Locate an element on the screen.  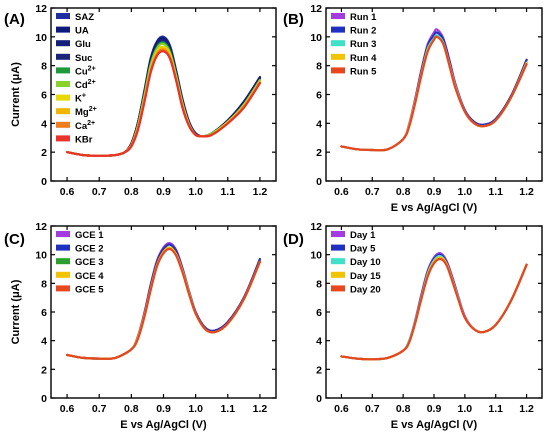
legend-label: UA is located at coordinates (82, 31).